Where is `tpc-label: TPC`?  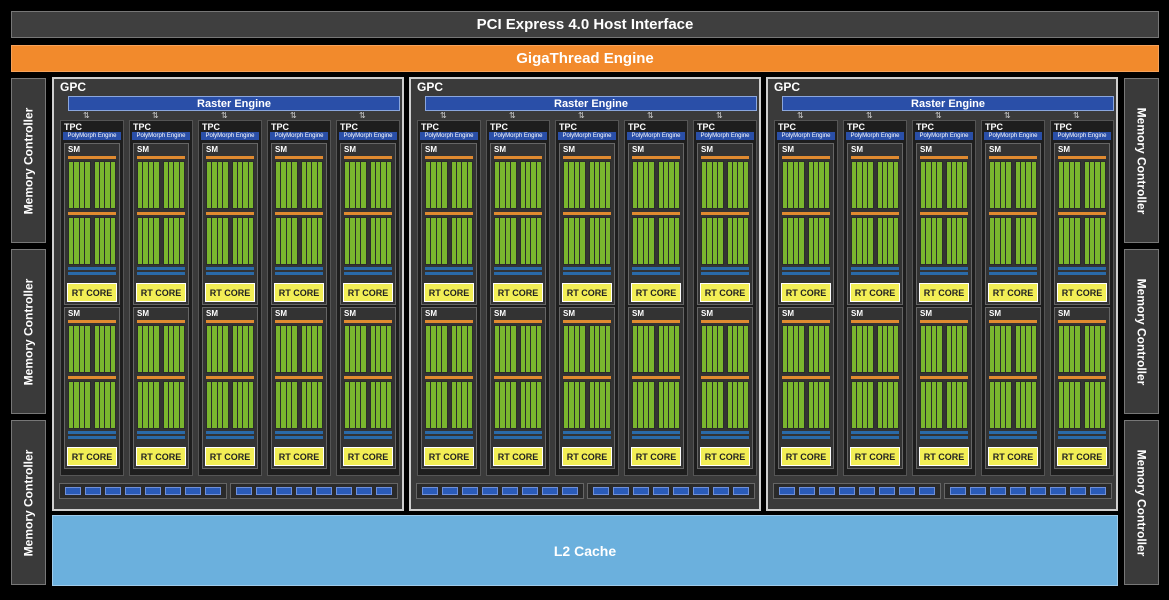
tpc-label: TPC is located at coordinates (142, 127).